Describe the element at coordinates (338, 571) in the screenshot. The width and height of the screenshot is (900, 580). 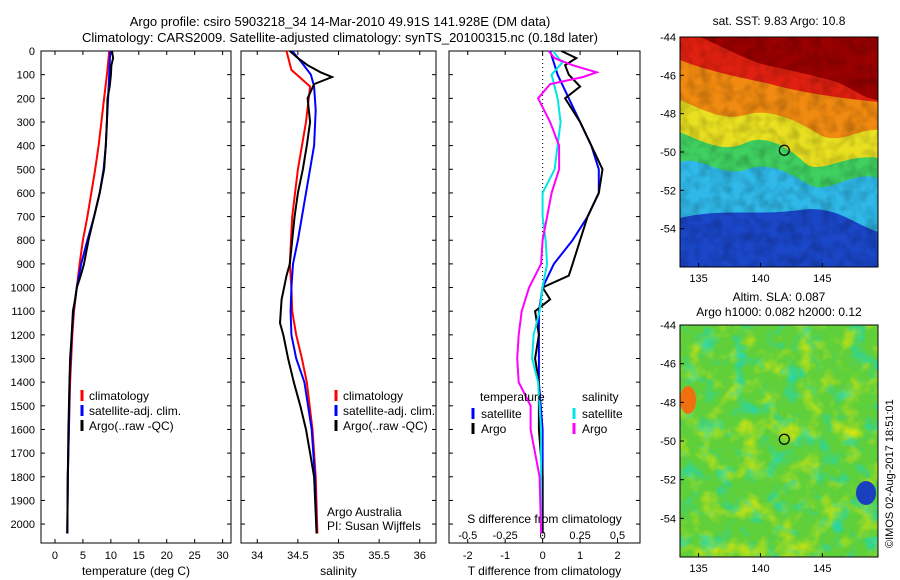
I see `x-axis-label: salinity` at that location.